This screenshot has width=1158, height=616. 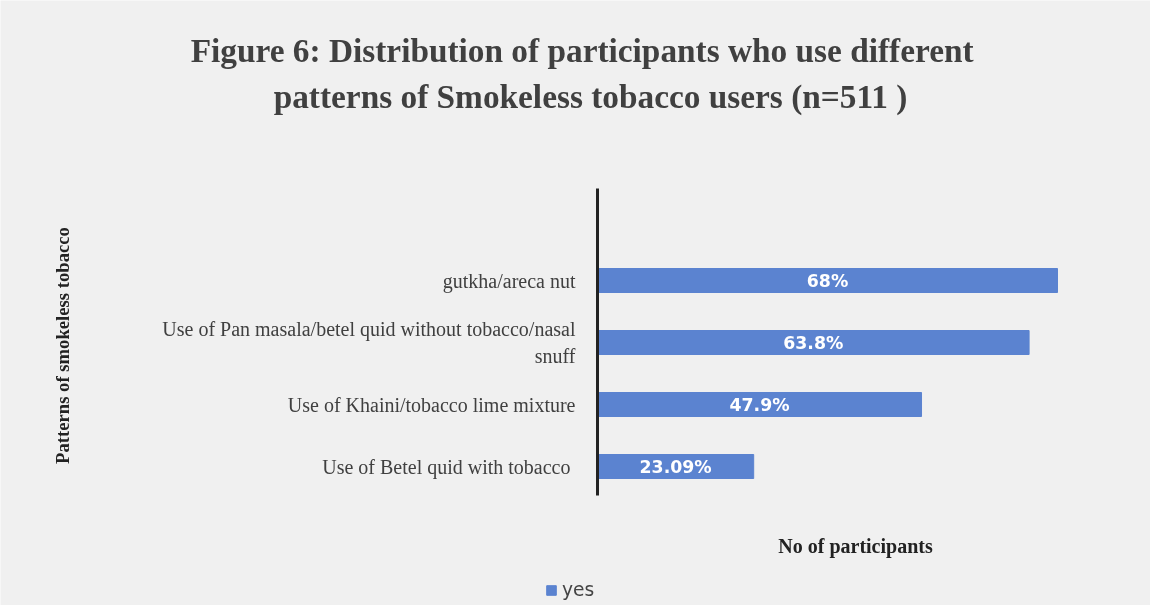 What do you see at coordinates (578, 589) in the screenshot?
I see `legend-label: yes` at bounding box center [578, 589].